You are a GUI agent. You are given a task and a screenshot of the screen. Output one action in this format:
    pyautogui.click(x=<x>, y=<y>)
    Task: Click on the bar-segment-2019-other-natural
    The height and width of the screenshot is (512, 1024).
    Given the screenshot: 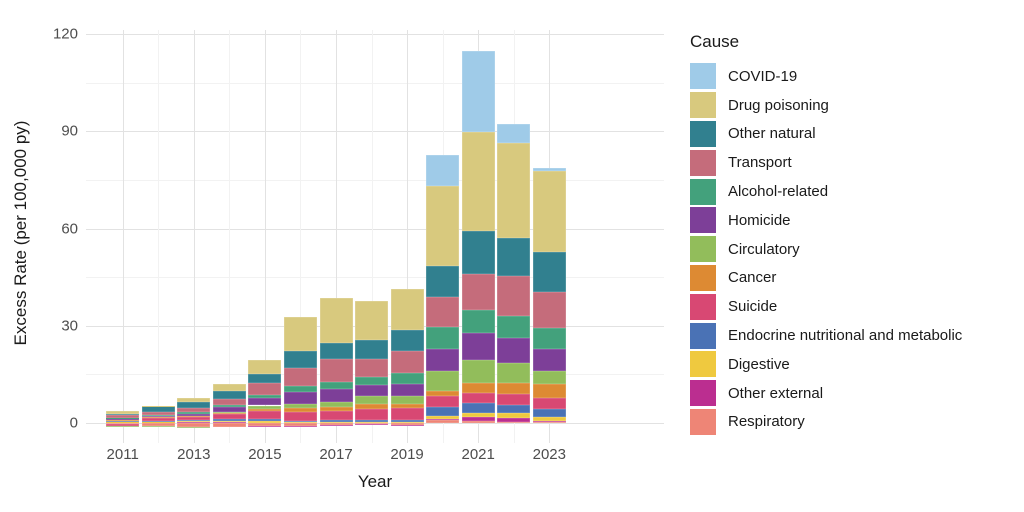 What is the action you would take?
    pyautogui.click(x=407, y=340)
    